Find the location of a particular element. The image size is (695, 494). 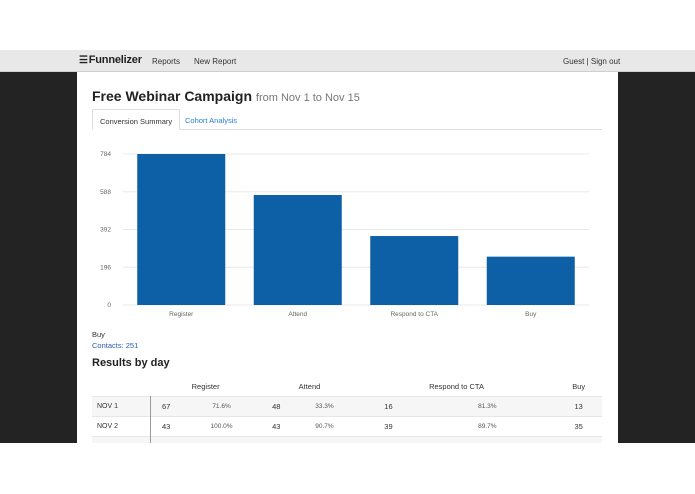

x-tick-label: Attend is located at coordinates (297, 314).